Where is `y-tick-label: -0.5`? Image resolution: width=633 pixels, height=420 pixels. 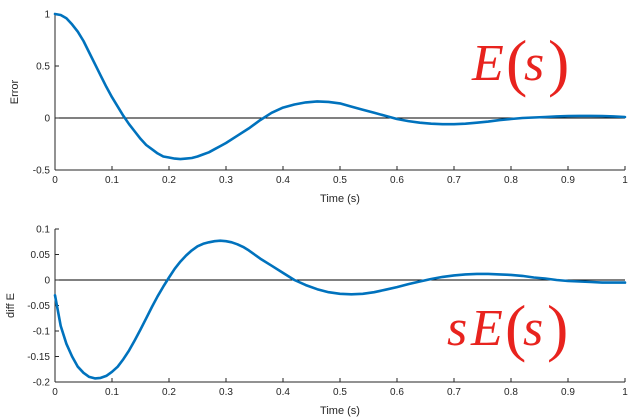 y-tick-label: -0.5 is located at coordinates (42, 171).